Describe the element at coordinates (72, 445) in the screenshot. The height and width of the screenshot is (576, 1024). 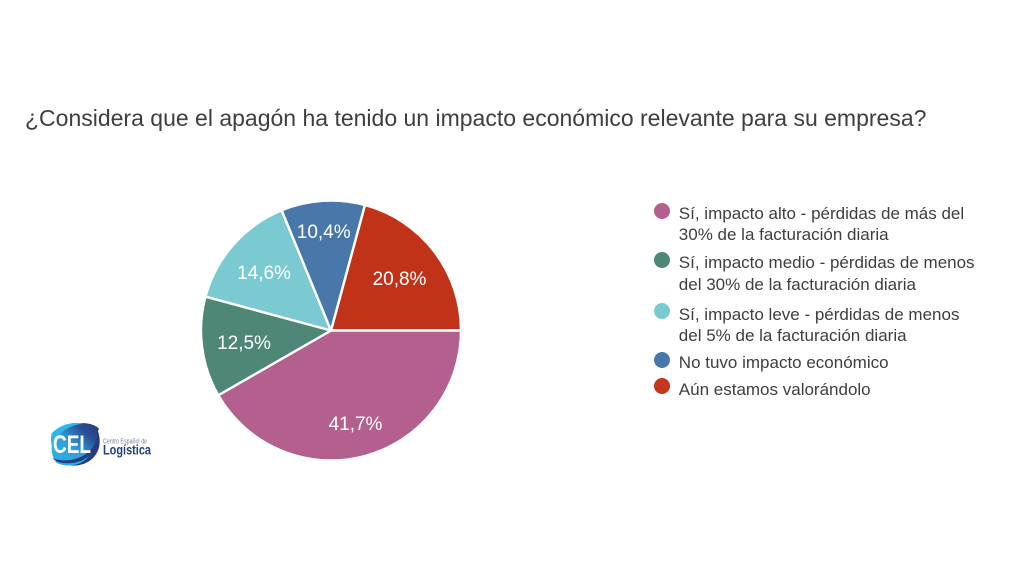
I see `svg-text: CEL` at that location.